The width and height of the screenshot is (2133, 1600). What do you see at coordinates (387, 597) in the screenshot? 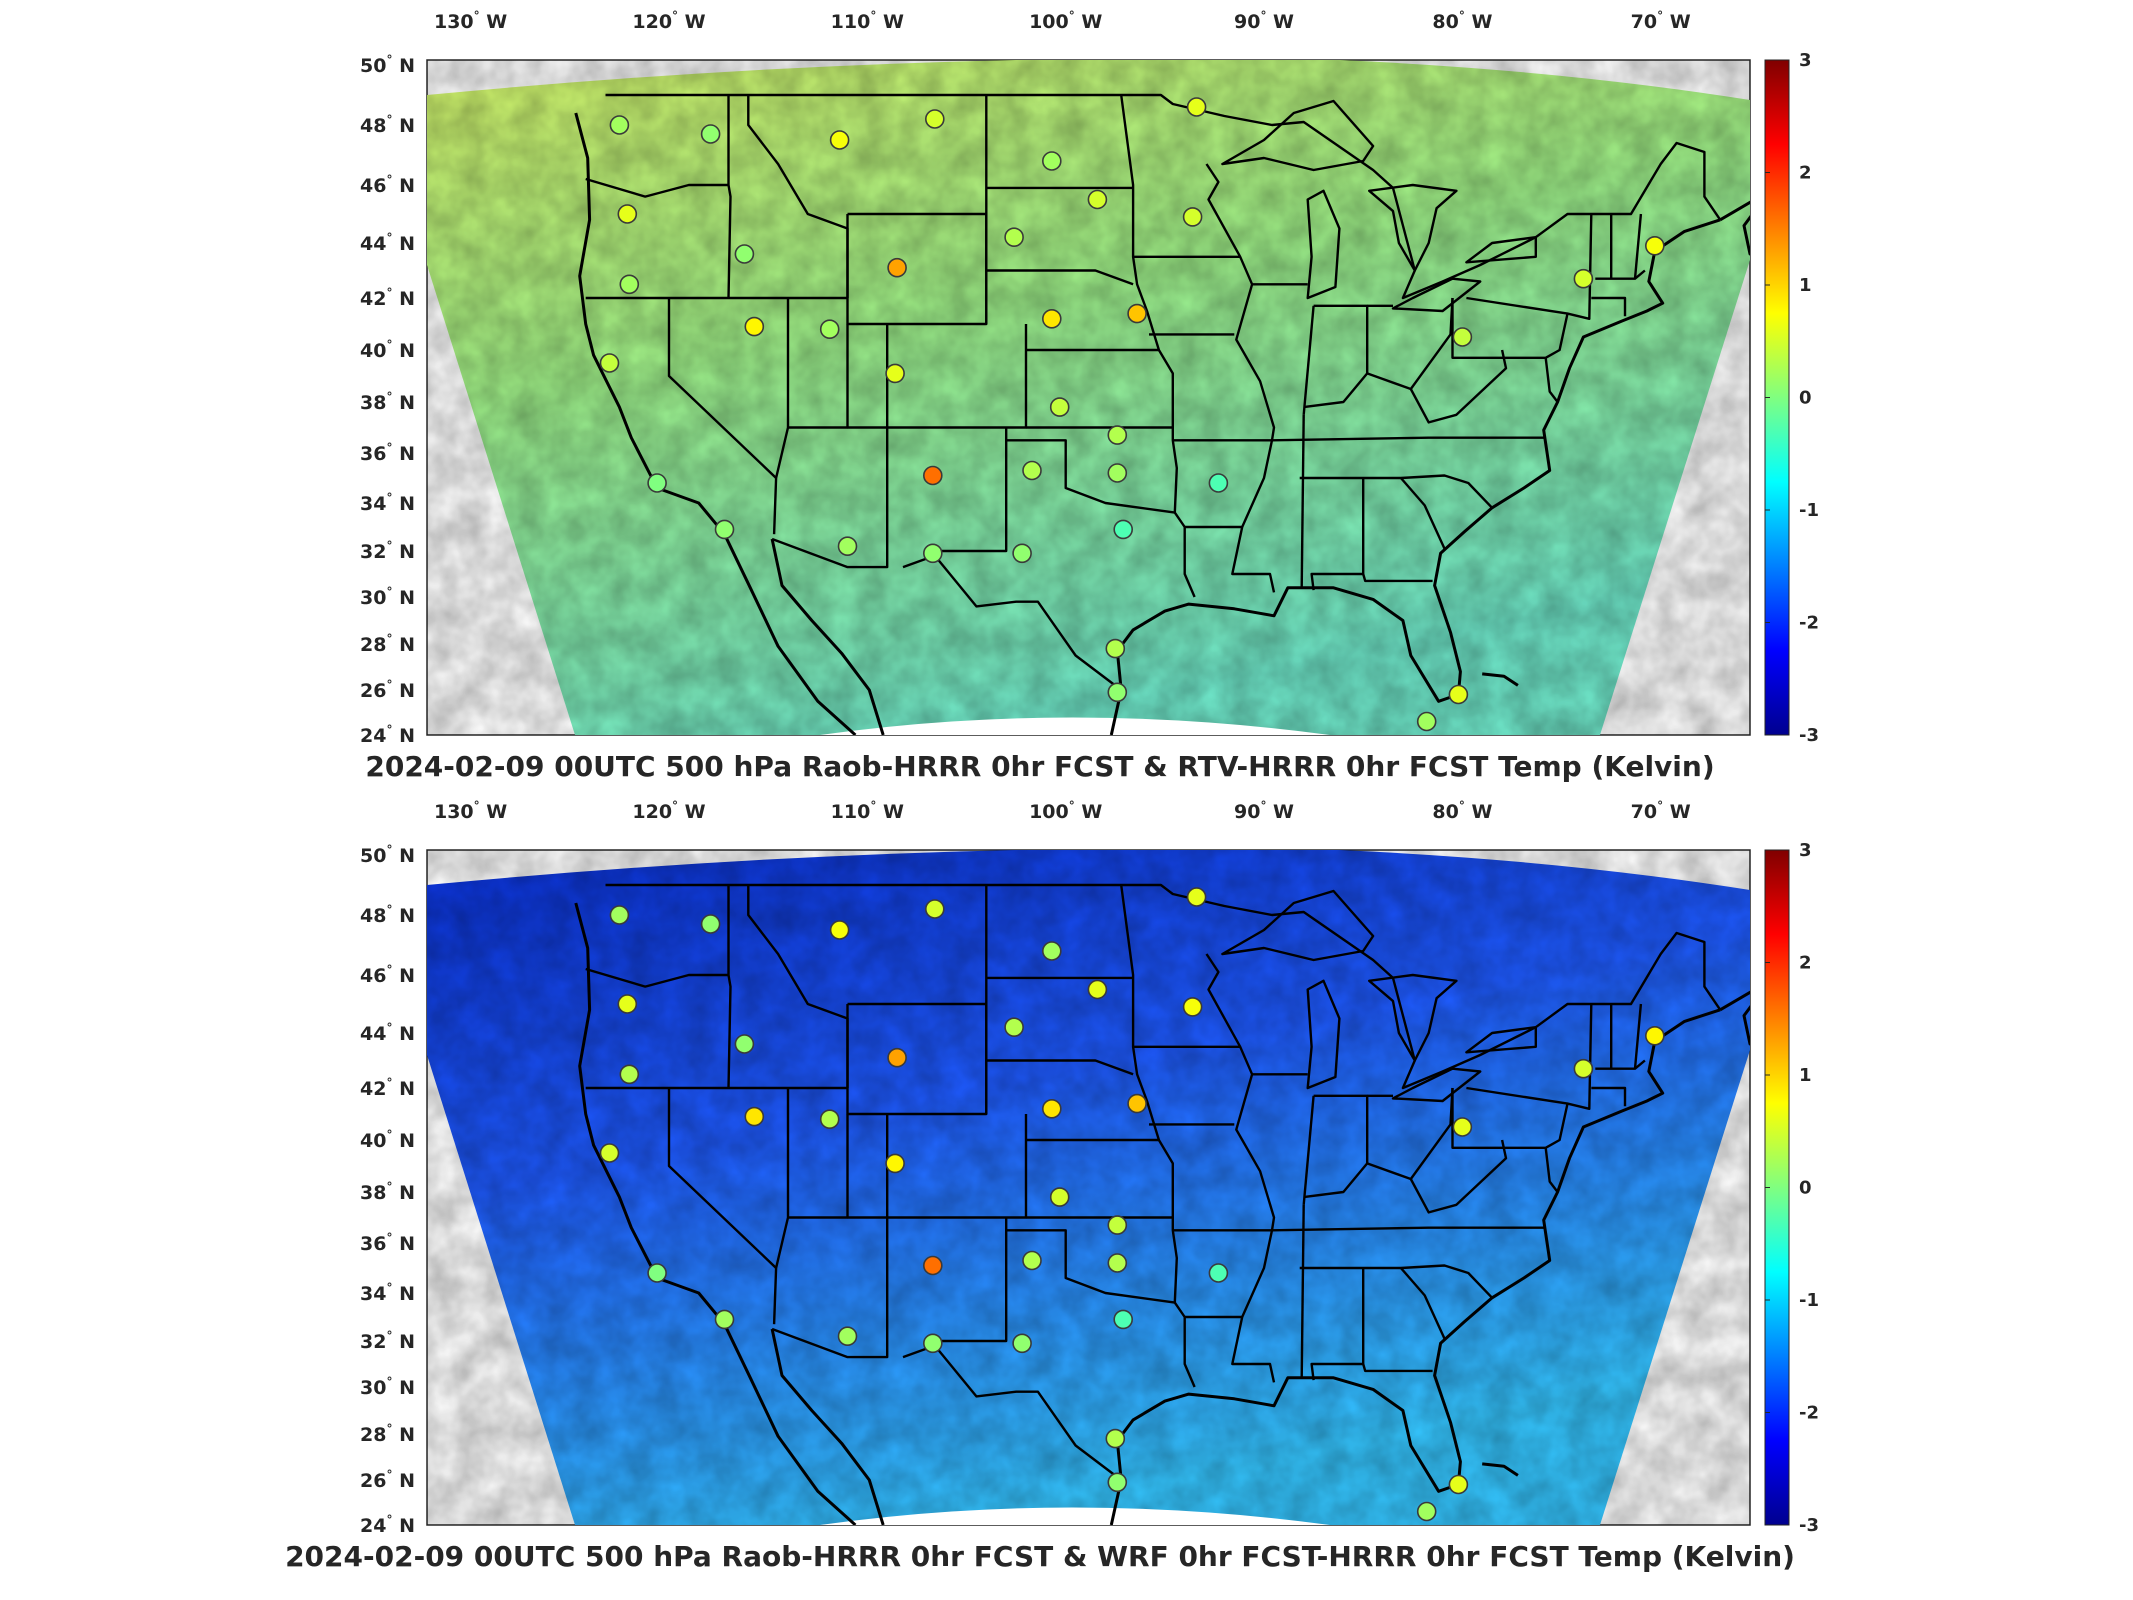
I see `latitude-tick-label: 30° N` at bounding box center [387, 597].